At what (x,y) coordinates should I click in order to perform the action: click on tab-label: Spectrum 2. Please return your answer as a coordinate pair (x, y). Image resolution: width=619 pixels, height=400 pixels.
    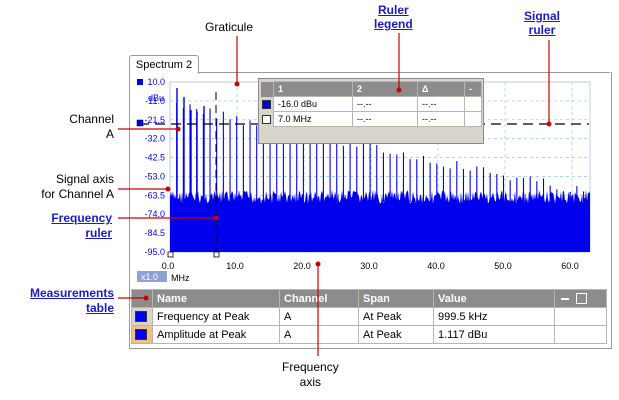
    Looking at the image, I should click on (164, 65).